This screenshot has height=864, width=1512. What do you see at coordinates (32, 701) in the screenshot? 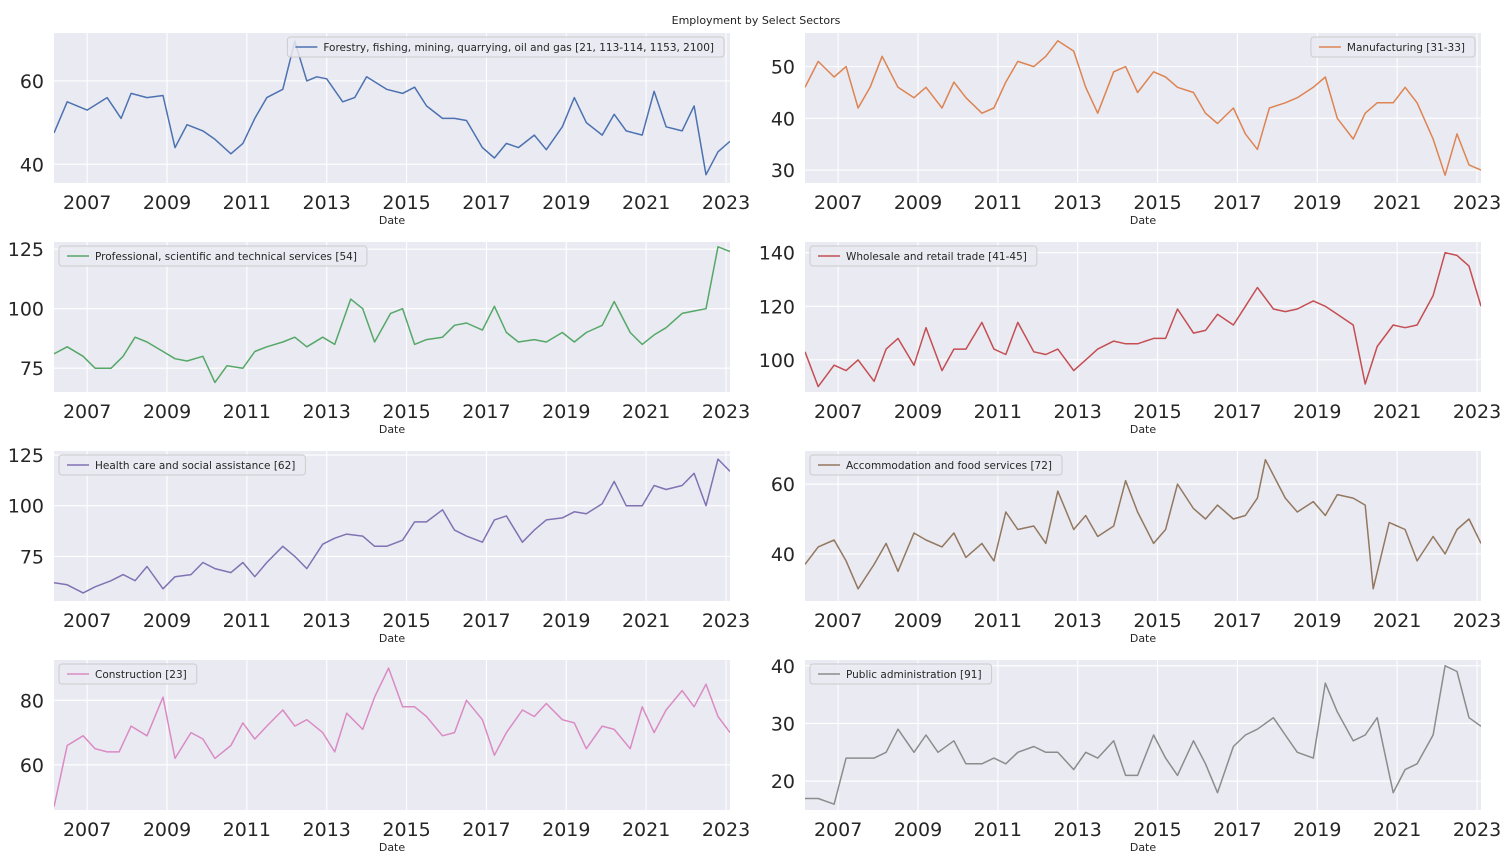
I see `y-tick-label: 80` at bounding box center [32, 701].